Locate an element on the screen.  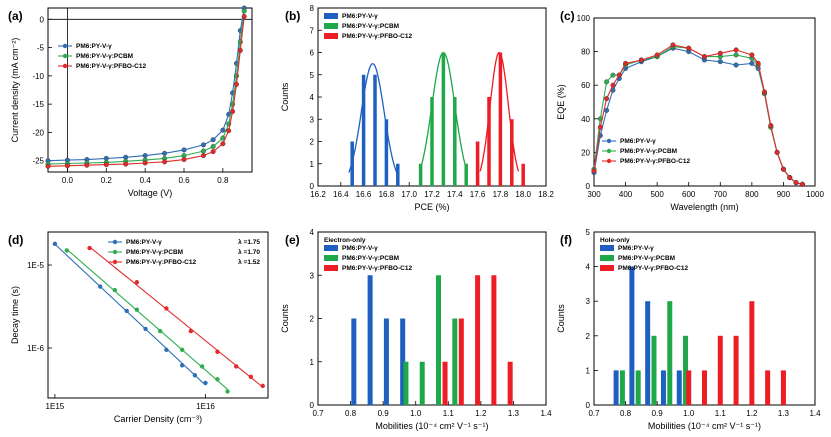
panel-label: (c) is located at coordinates (567, 16).